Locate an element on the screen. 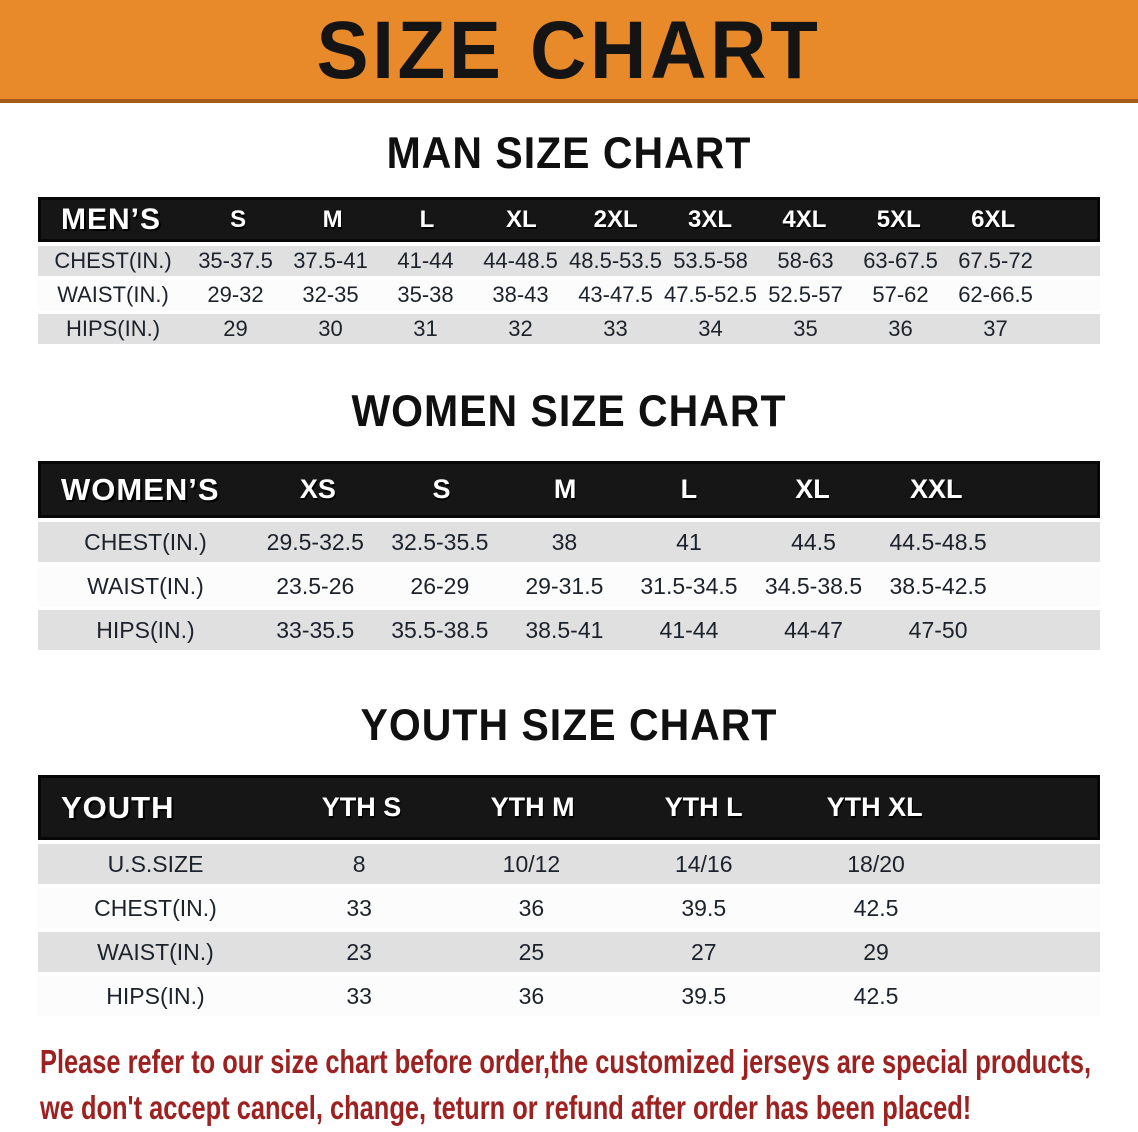 The height and width of the screenshot is (1132, 1138). table-row: U.S.SIZE 8 10/12 14/16 18/20 is located at coordinates (569, 864).